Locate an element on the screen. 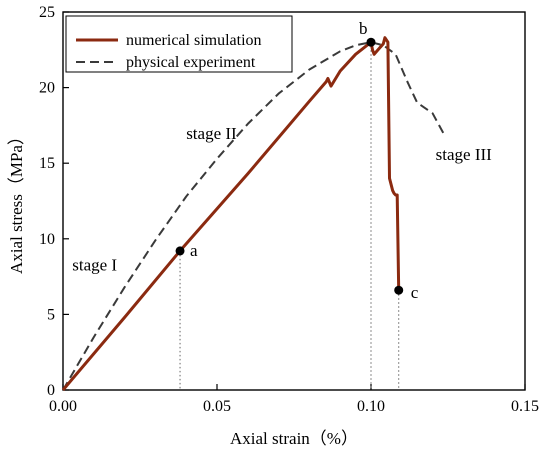  x-tick-label: 0.00 is located at coordinates (63, 406).